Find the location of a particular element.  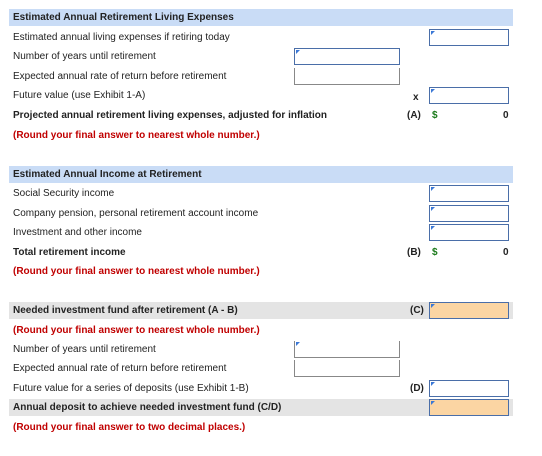

needed-fund-input is located at coordinates (469, 310).